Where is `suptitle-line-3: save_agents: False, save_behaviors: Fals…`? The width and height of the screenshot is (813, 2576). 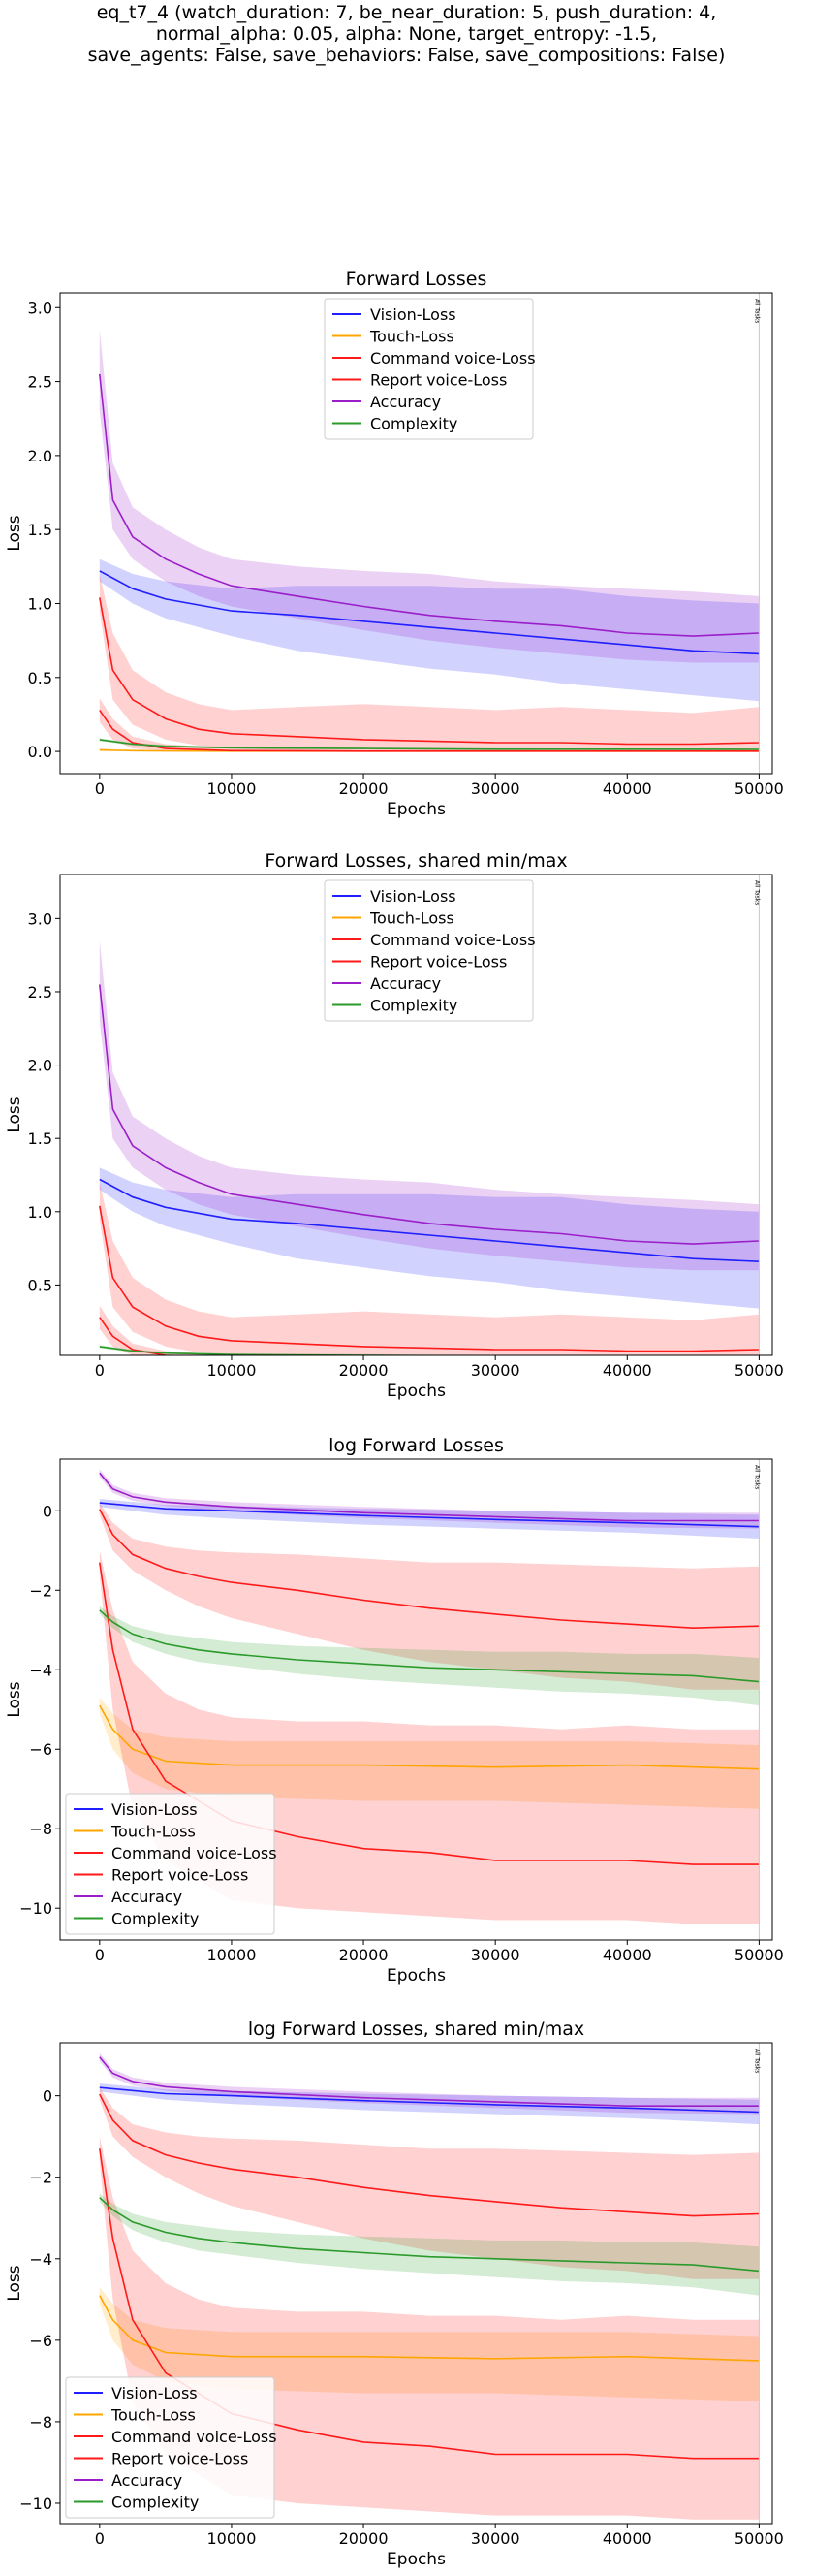 suptitle-line-3: save_agents: False, save_behaviors: Fals… is located at coordinates (406, 55).